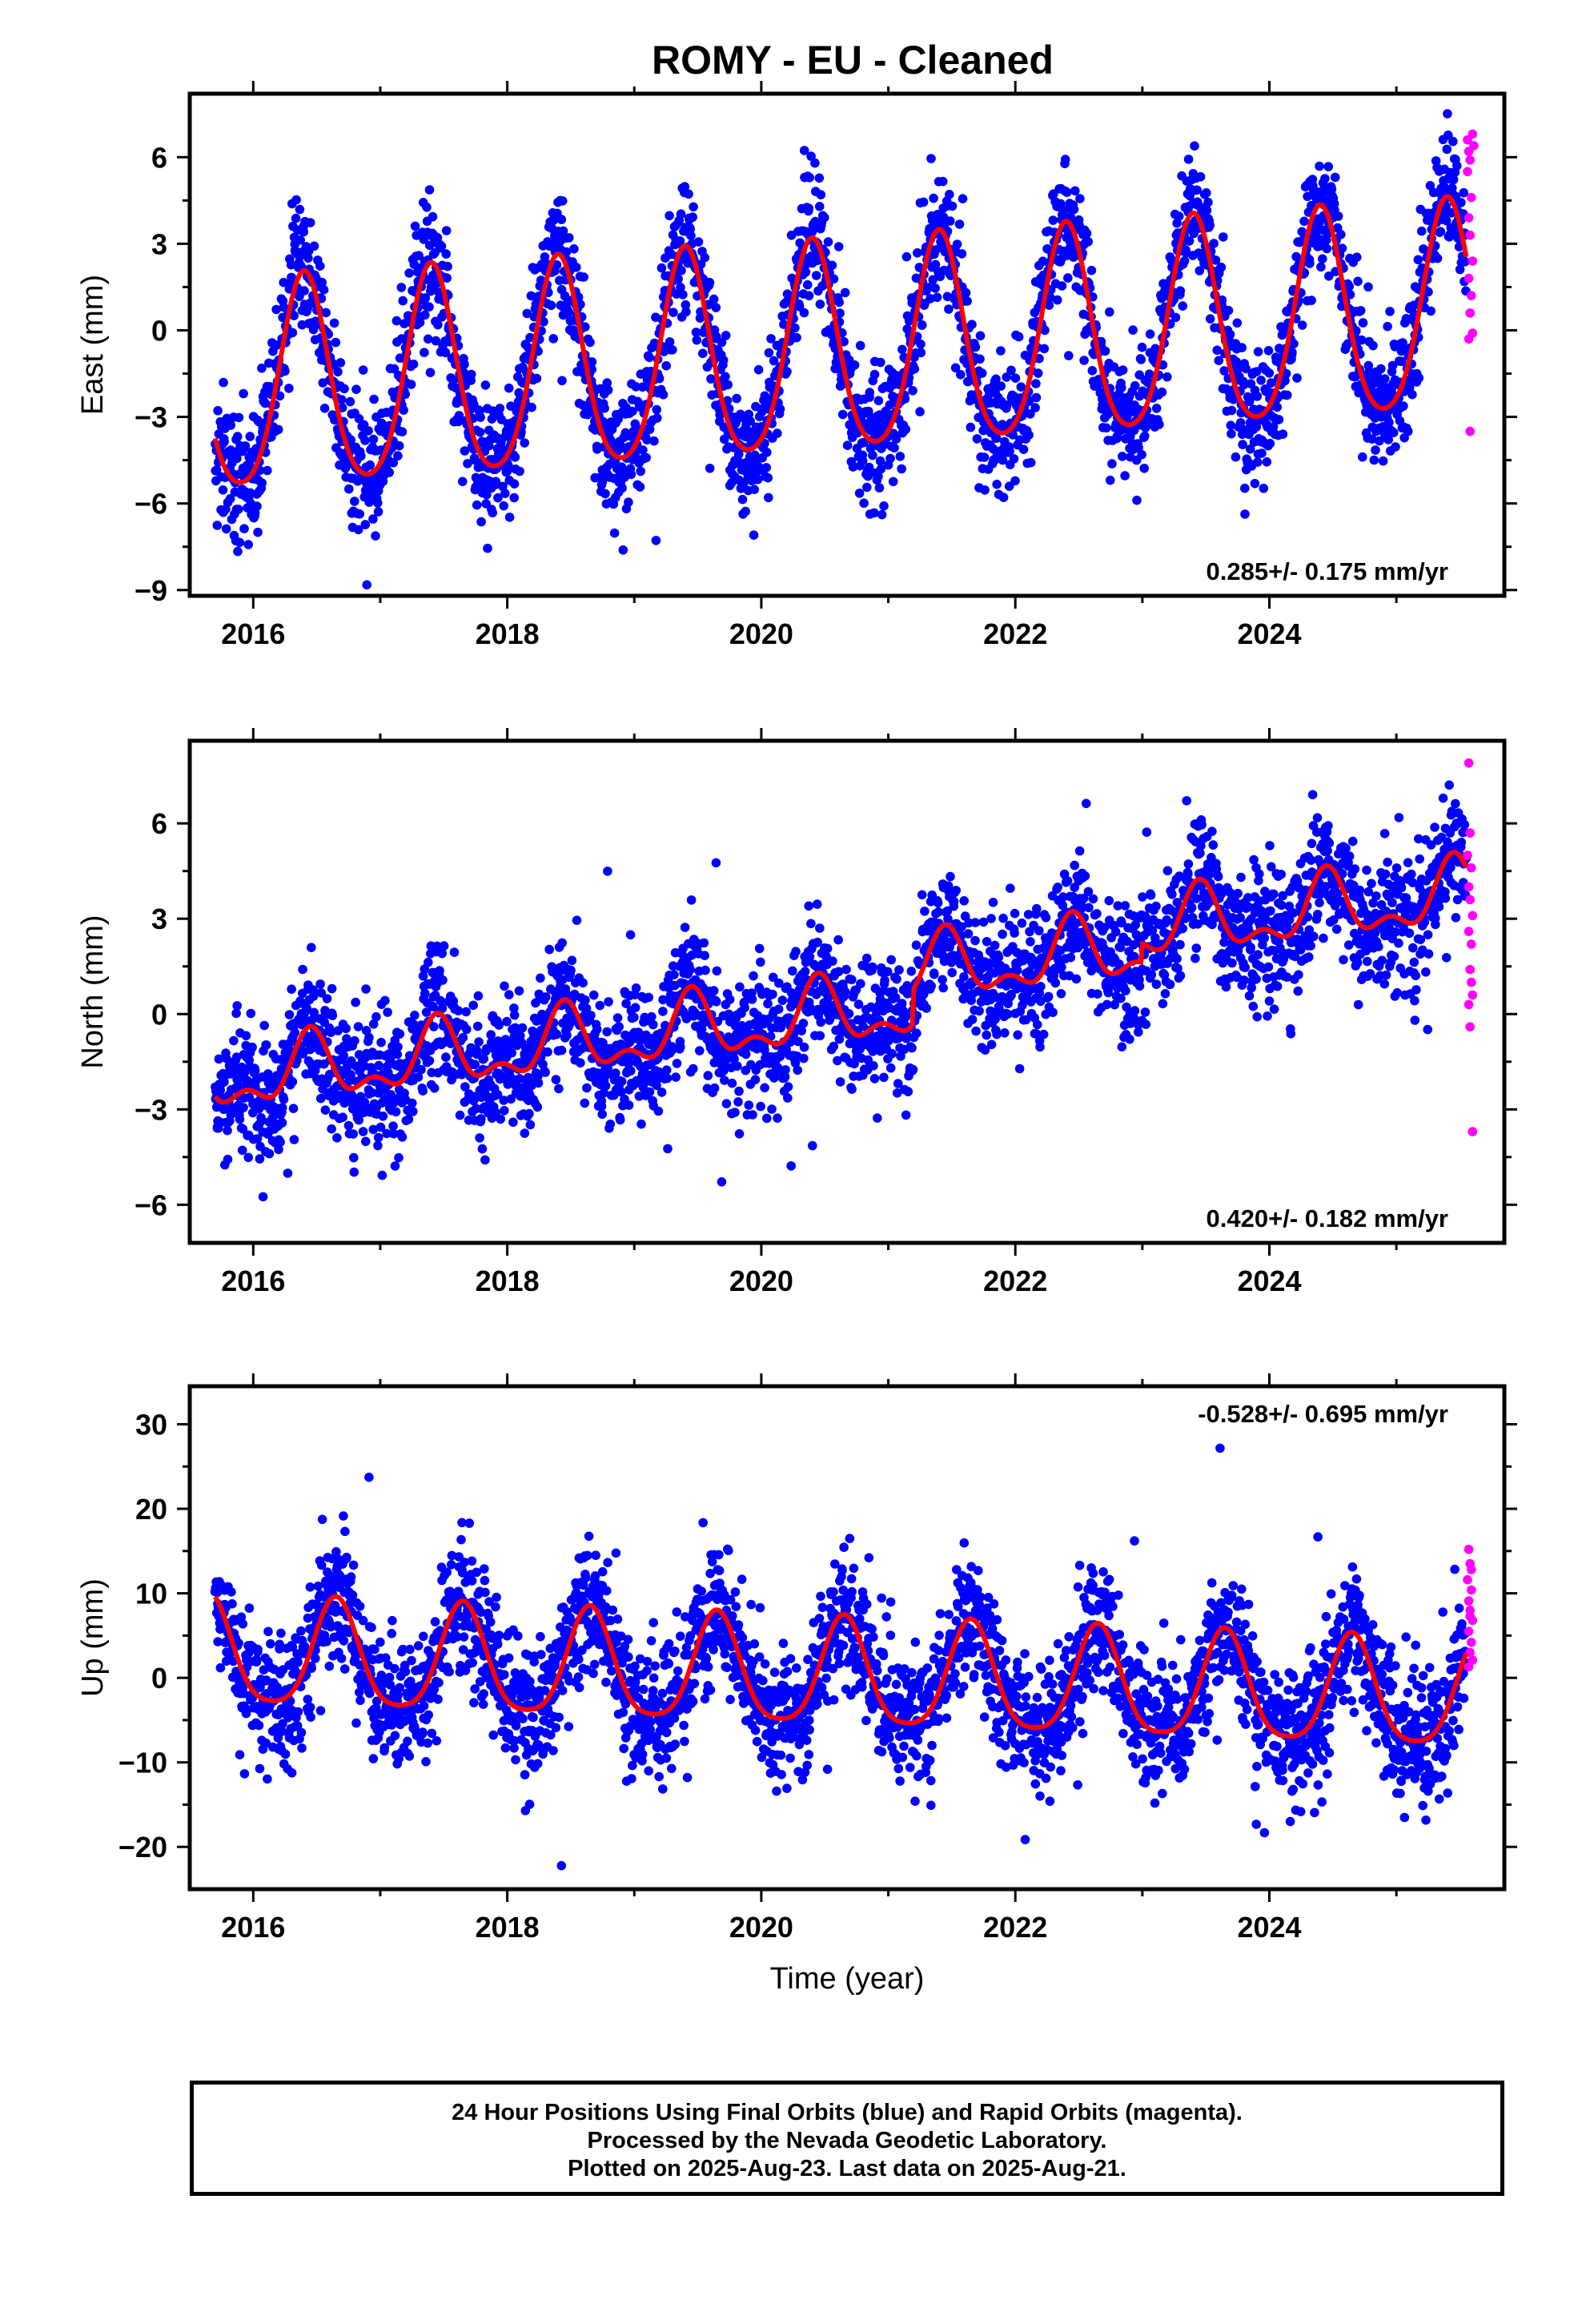 This screenshot has width=1582, height=2324. Describe the element at coordinates (93, 345) in the screenshot. I see `y-axis-label: East (mm)` at that location.